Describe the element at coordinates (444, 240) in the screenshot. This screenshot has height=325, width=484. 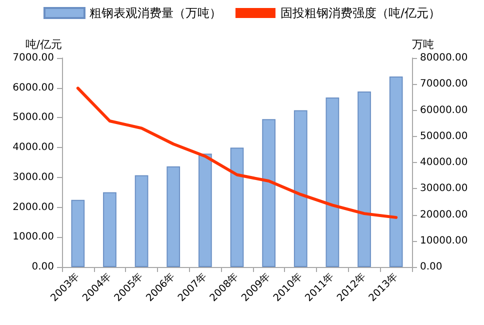
I see `y2-tick-label: 10000.00` at that location.